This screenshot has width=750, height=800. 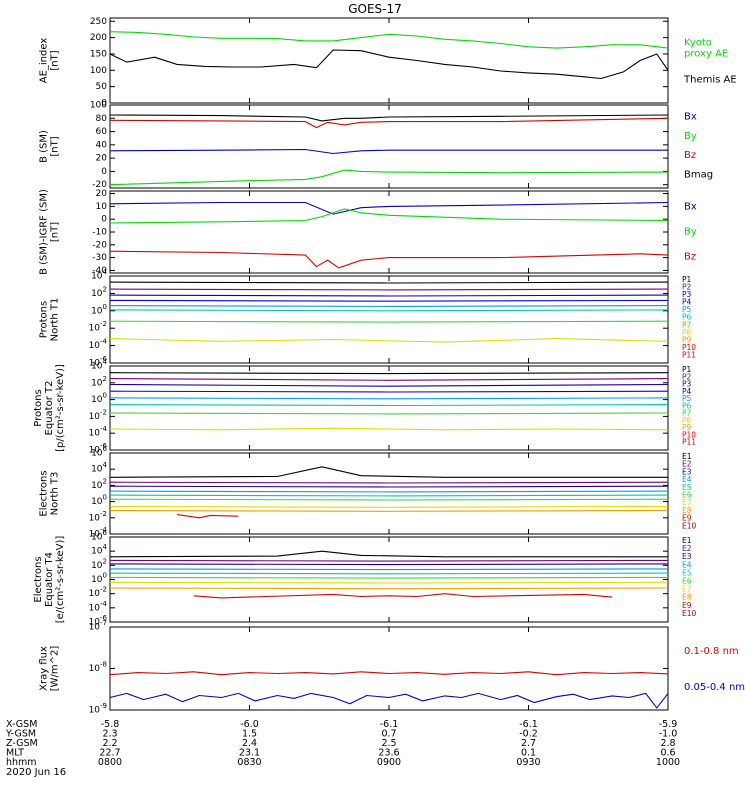 I want to click on y-tick-label: -30, so click(x=99, y=258).